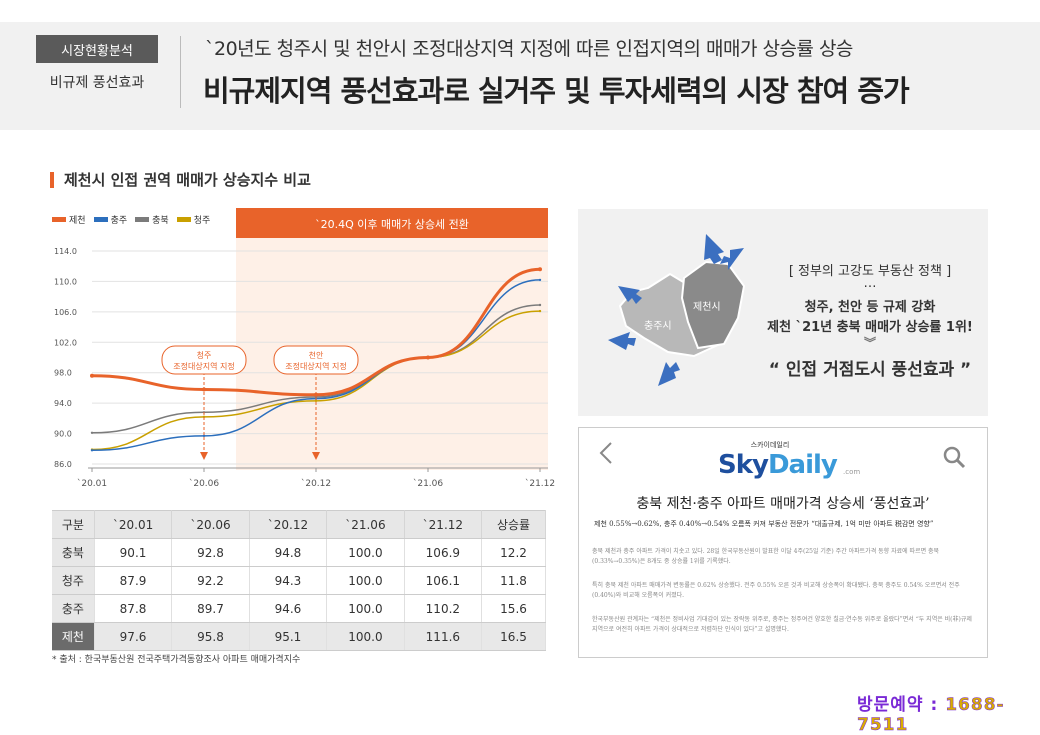 The height and width of the screenshot is (735, 1040). Describe the element at coordinates (133, 524) in the screenshot. I see `table-header-cell: `20.01` at that location.